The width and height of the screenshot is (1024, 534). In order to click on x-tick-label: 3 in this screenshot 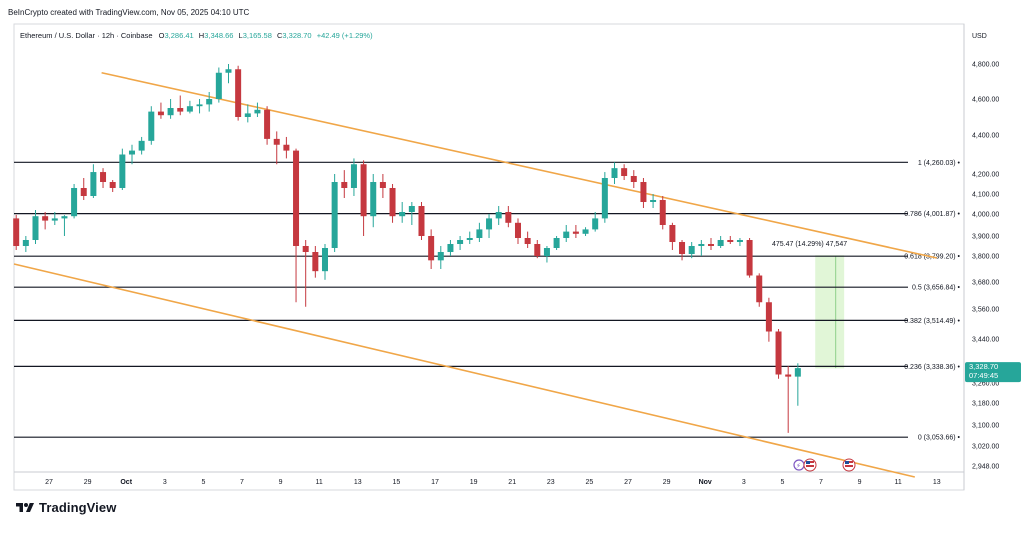, I will do `click(744, 482)`.